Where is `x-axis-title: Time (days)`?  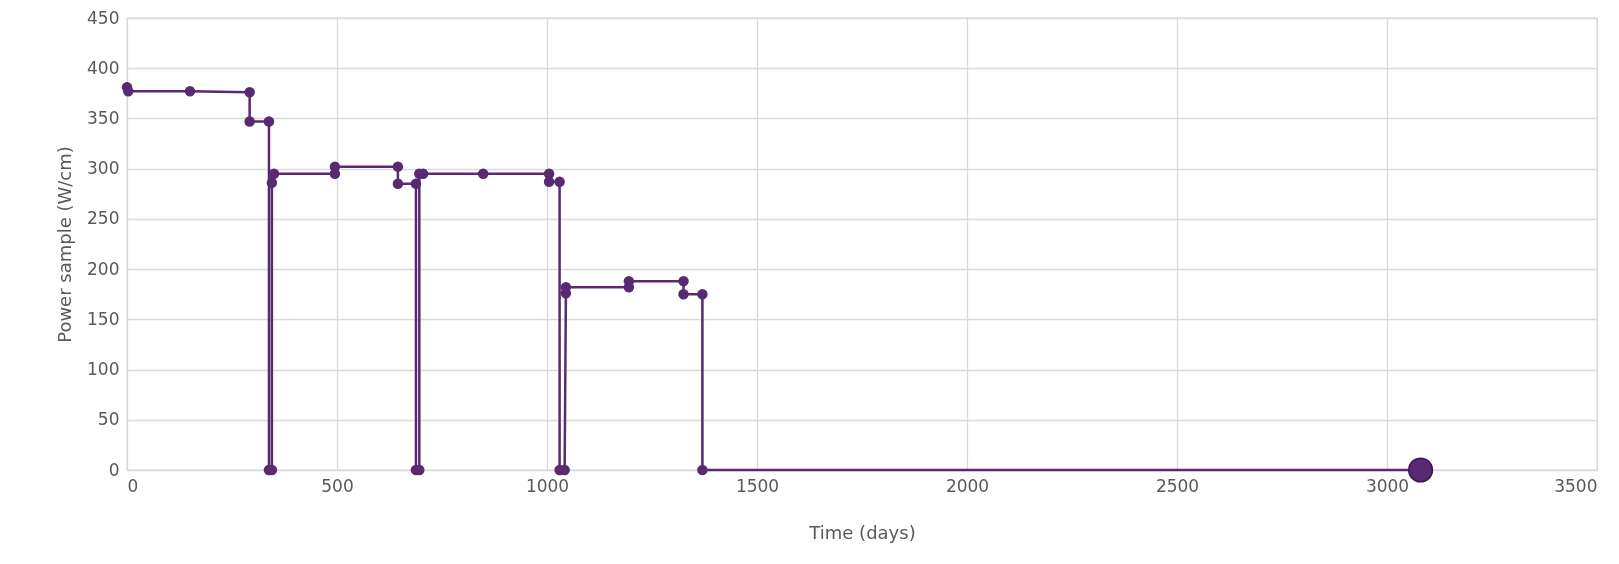 x-axis-title: Time (days) is located at coordinates (862, 532).